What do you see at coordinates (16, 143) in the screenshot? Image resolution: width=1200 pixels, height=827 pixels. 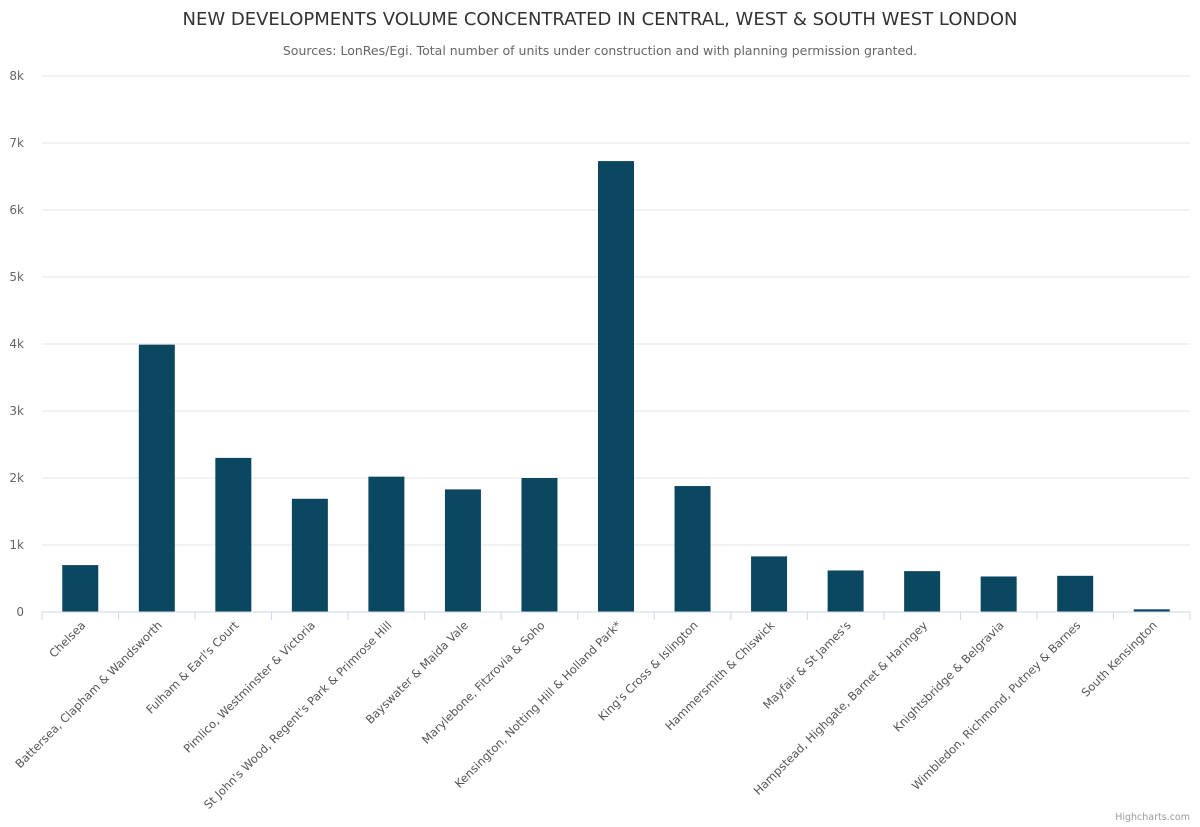 I see `y-tick-label: 7k` at bounding box center [16, 143].